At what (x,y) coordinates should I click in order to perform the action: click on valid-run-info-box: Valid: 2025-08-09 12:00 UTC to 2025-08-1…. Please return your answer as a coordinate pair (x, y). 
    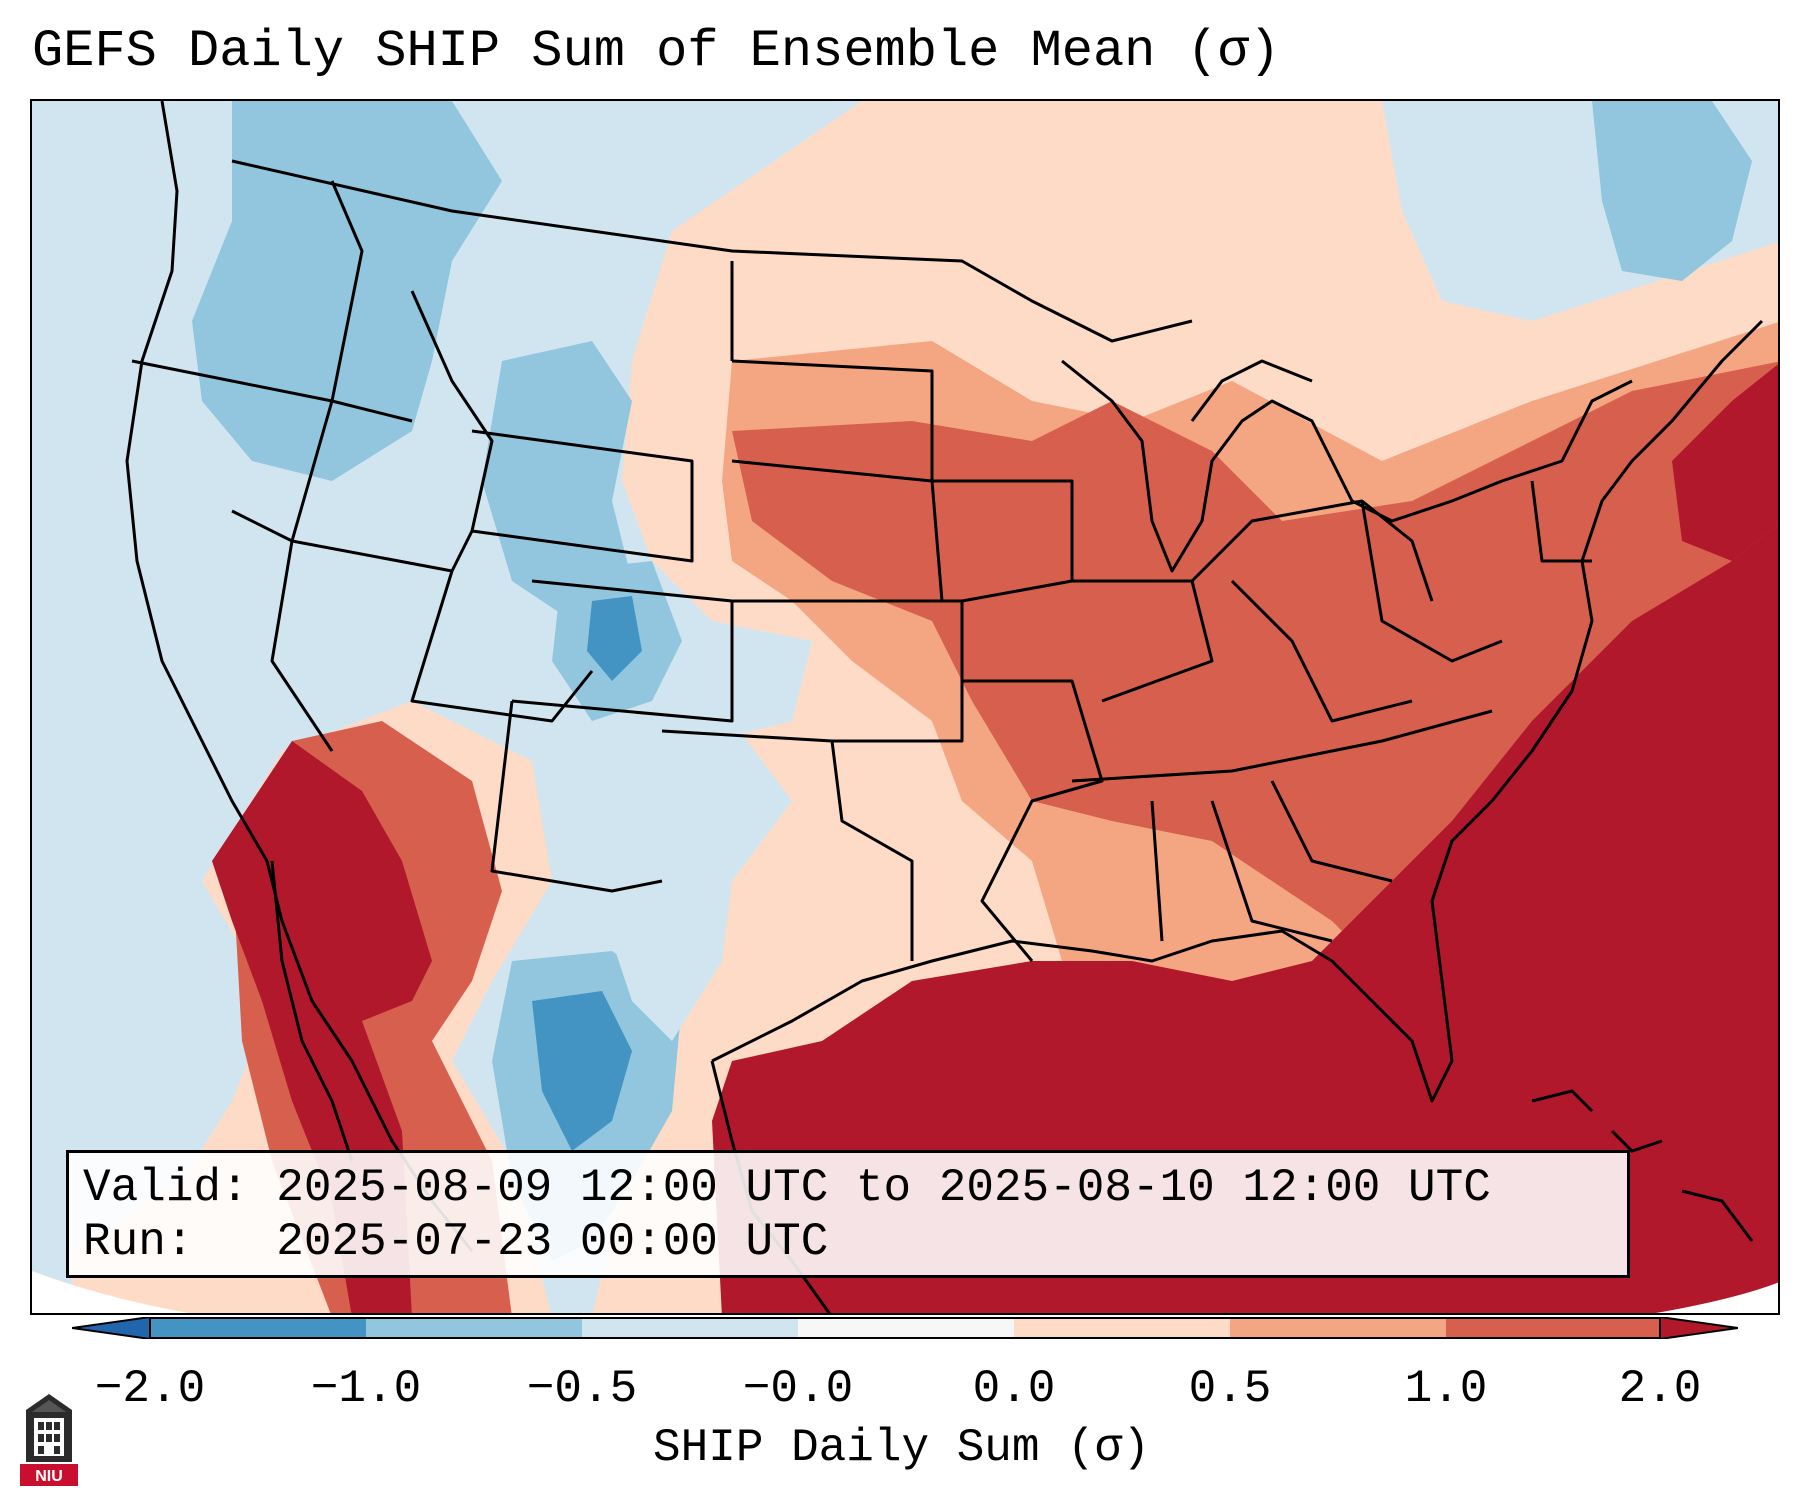
    Looking at the image, I should click on (848, 1214).